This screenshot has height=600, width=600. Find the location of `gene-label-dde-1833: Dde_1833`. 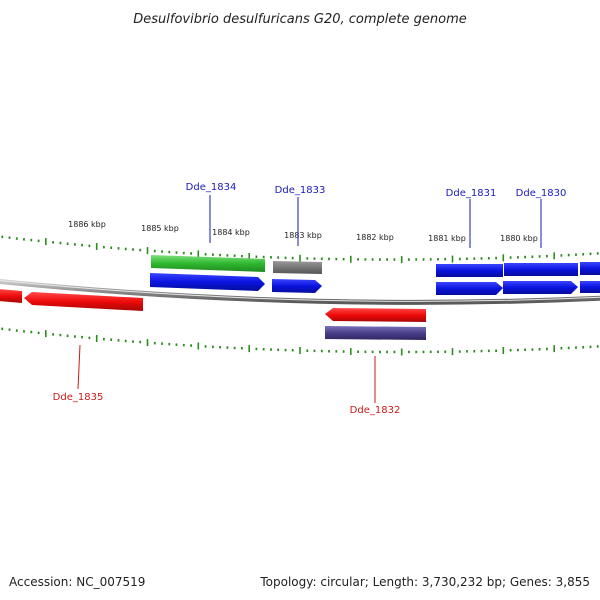

gene-label-dde-1833: Dde_1833 is located at coordinates (300, 190).